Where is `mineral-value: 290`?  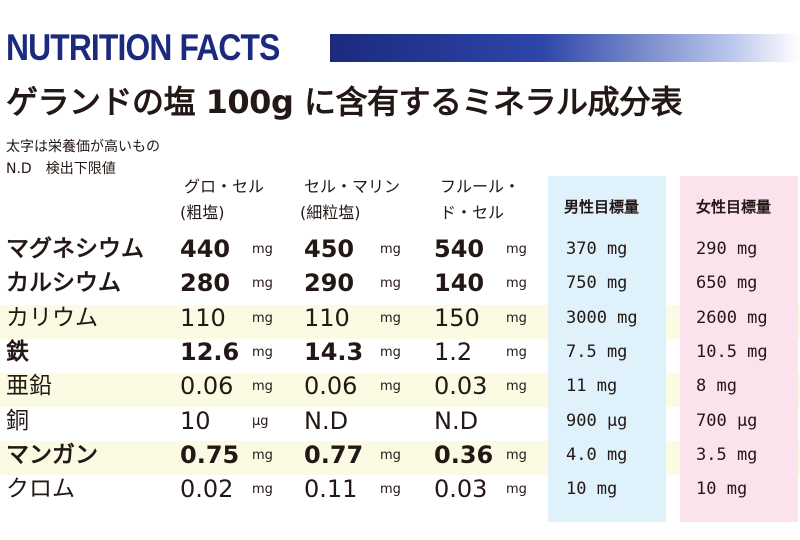
mineral-value: 290 is located at coordinates (329, 283).